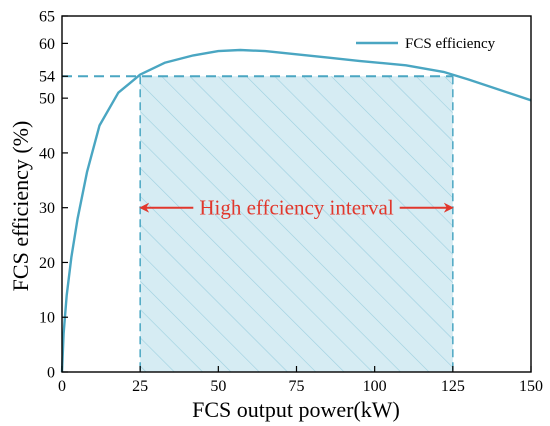  I want to click on x-tick-label: 100, so click(375, 386).